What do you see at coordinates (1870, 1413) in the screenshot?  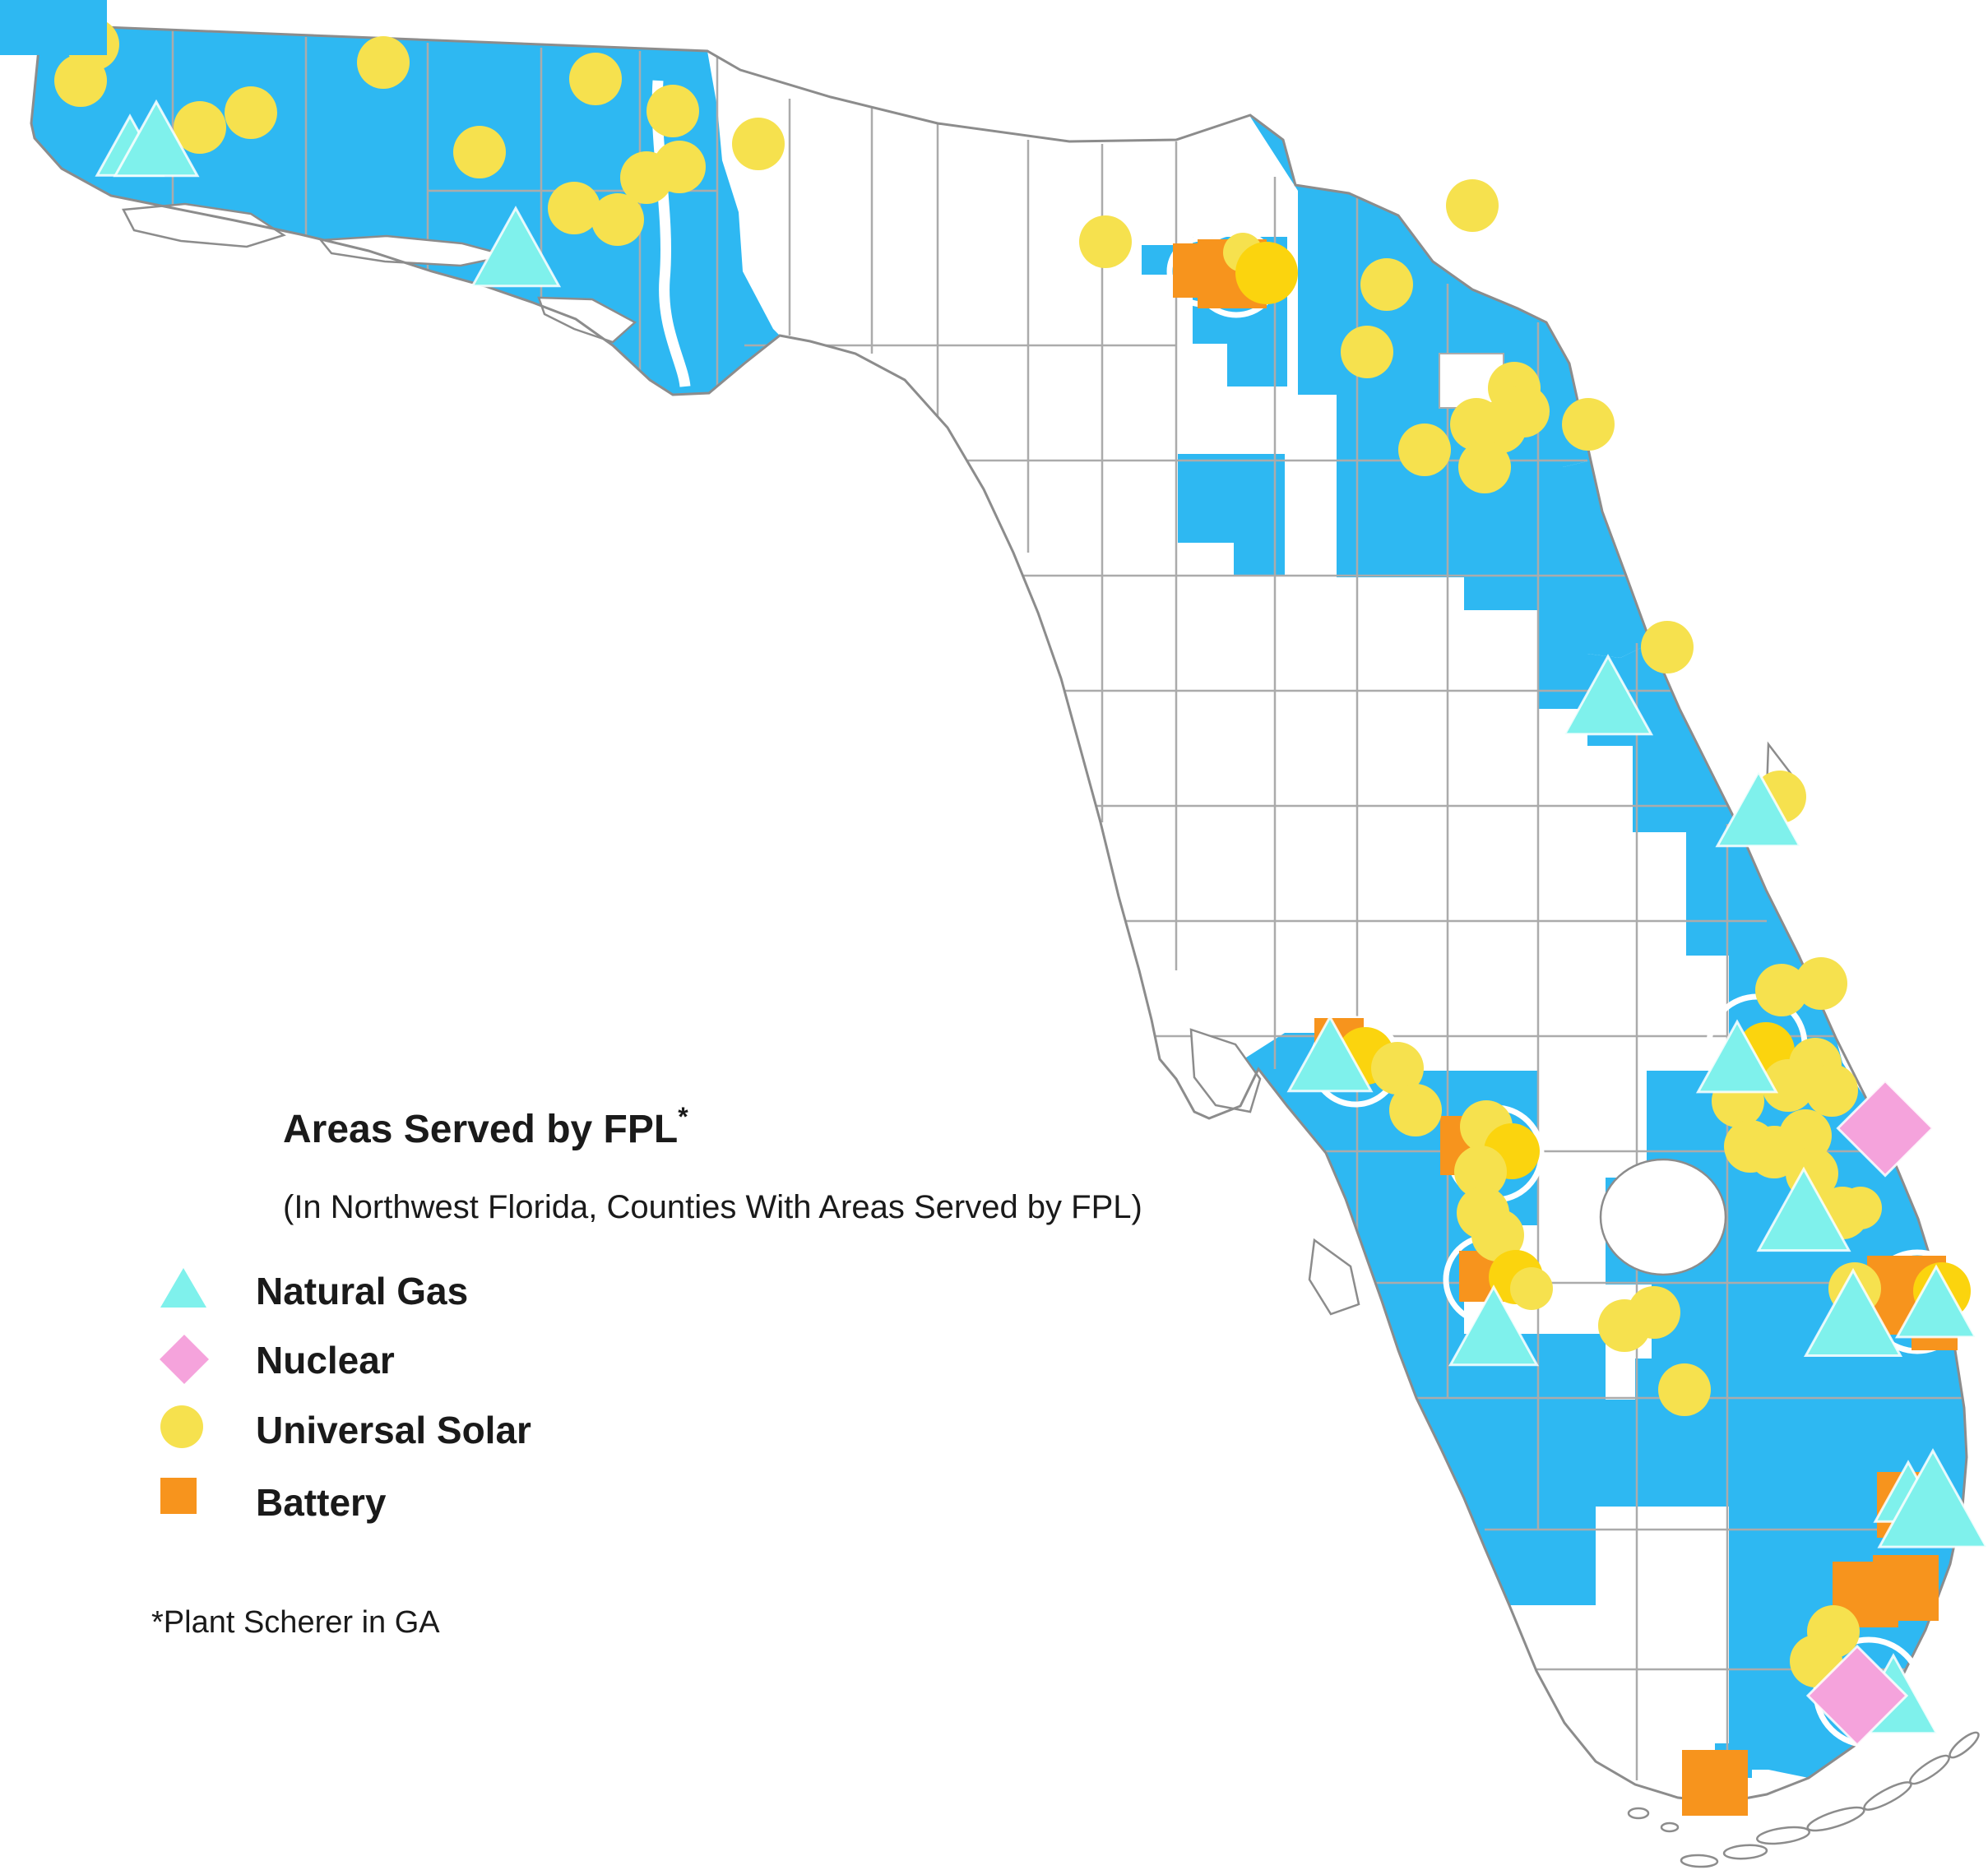 I see `nuclear-markers` at bounding box center [1870, 1413].